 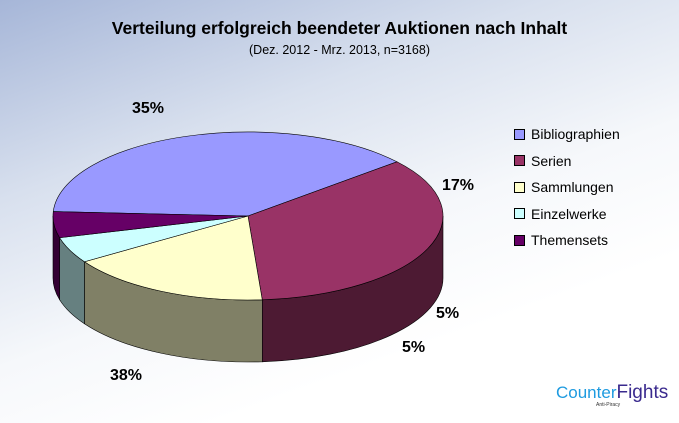 I want to click on legend-item-einzelwerke: Einzelwerke, so click(x=567, y=214).